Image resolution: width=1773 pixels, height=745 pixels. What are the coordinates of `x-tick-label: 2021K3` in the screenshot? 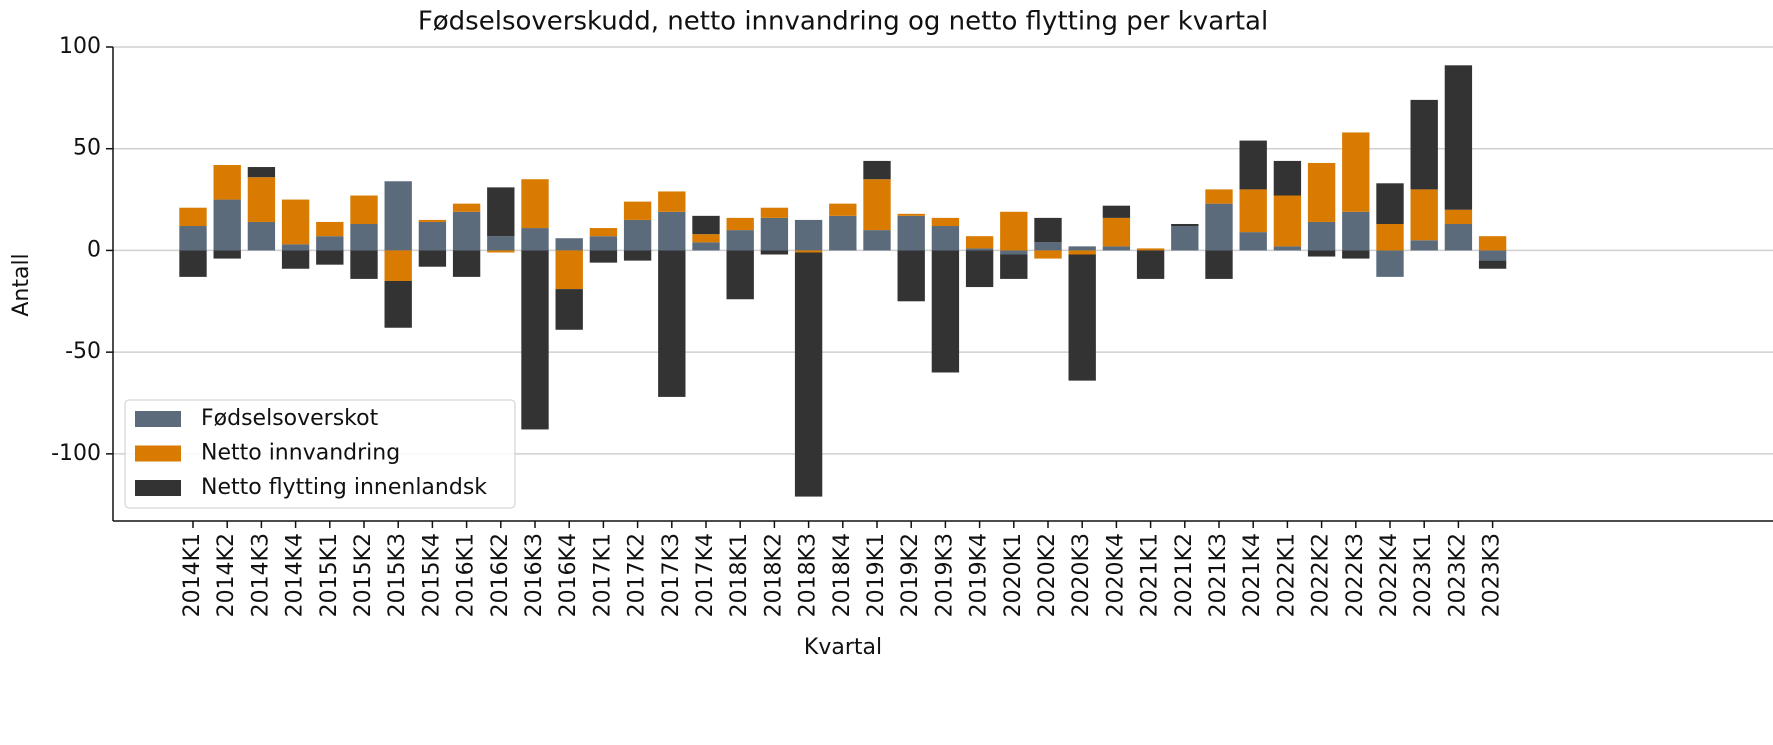 It's located at (1218, 575).